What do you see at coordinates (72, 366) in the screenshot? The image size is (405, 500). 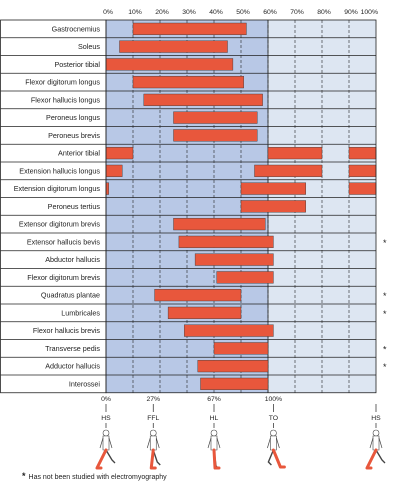 I see `muscle-label: Adductor hallucis` at bounding box center [72, 366].